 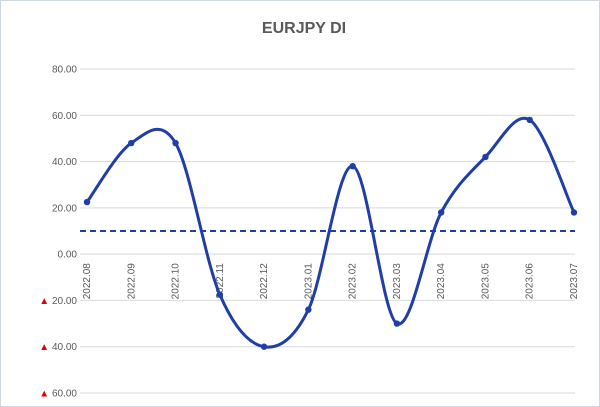 What do you see at coordinates (530, 281) in the screenshot?
I see `x-tick-label: 2023.06` at bounding box center [530, 281].